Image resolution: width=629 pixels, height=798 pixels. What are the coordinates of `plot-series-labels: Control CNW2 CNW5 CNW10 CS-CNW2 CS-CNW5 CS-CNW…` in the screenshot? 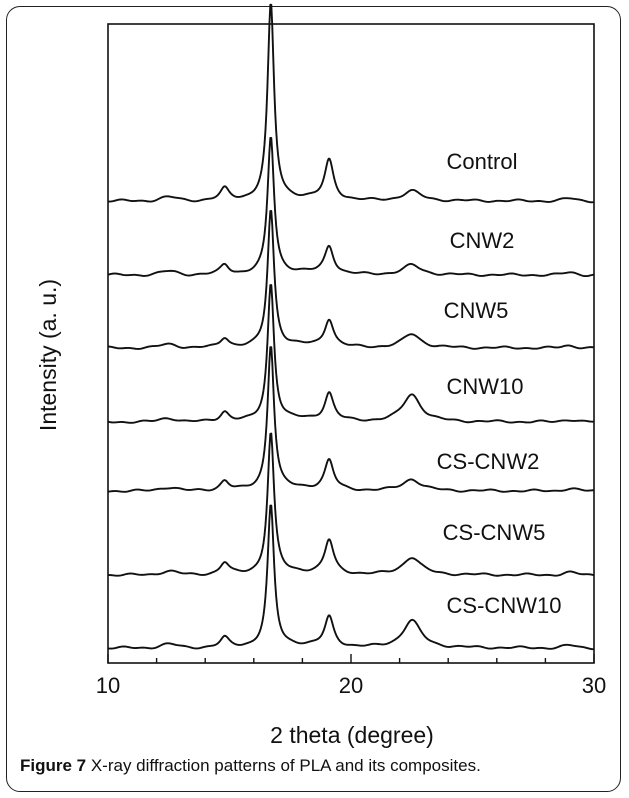 It's located at (499, 383).